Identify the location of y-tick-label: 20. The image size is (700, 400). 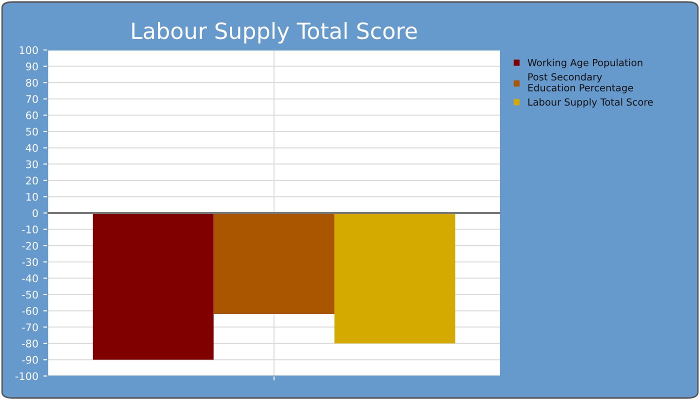
(32, 180).